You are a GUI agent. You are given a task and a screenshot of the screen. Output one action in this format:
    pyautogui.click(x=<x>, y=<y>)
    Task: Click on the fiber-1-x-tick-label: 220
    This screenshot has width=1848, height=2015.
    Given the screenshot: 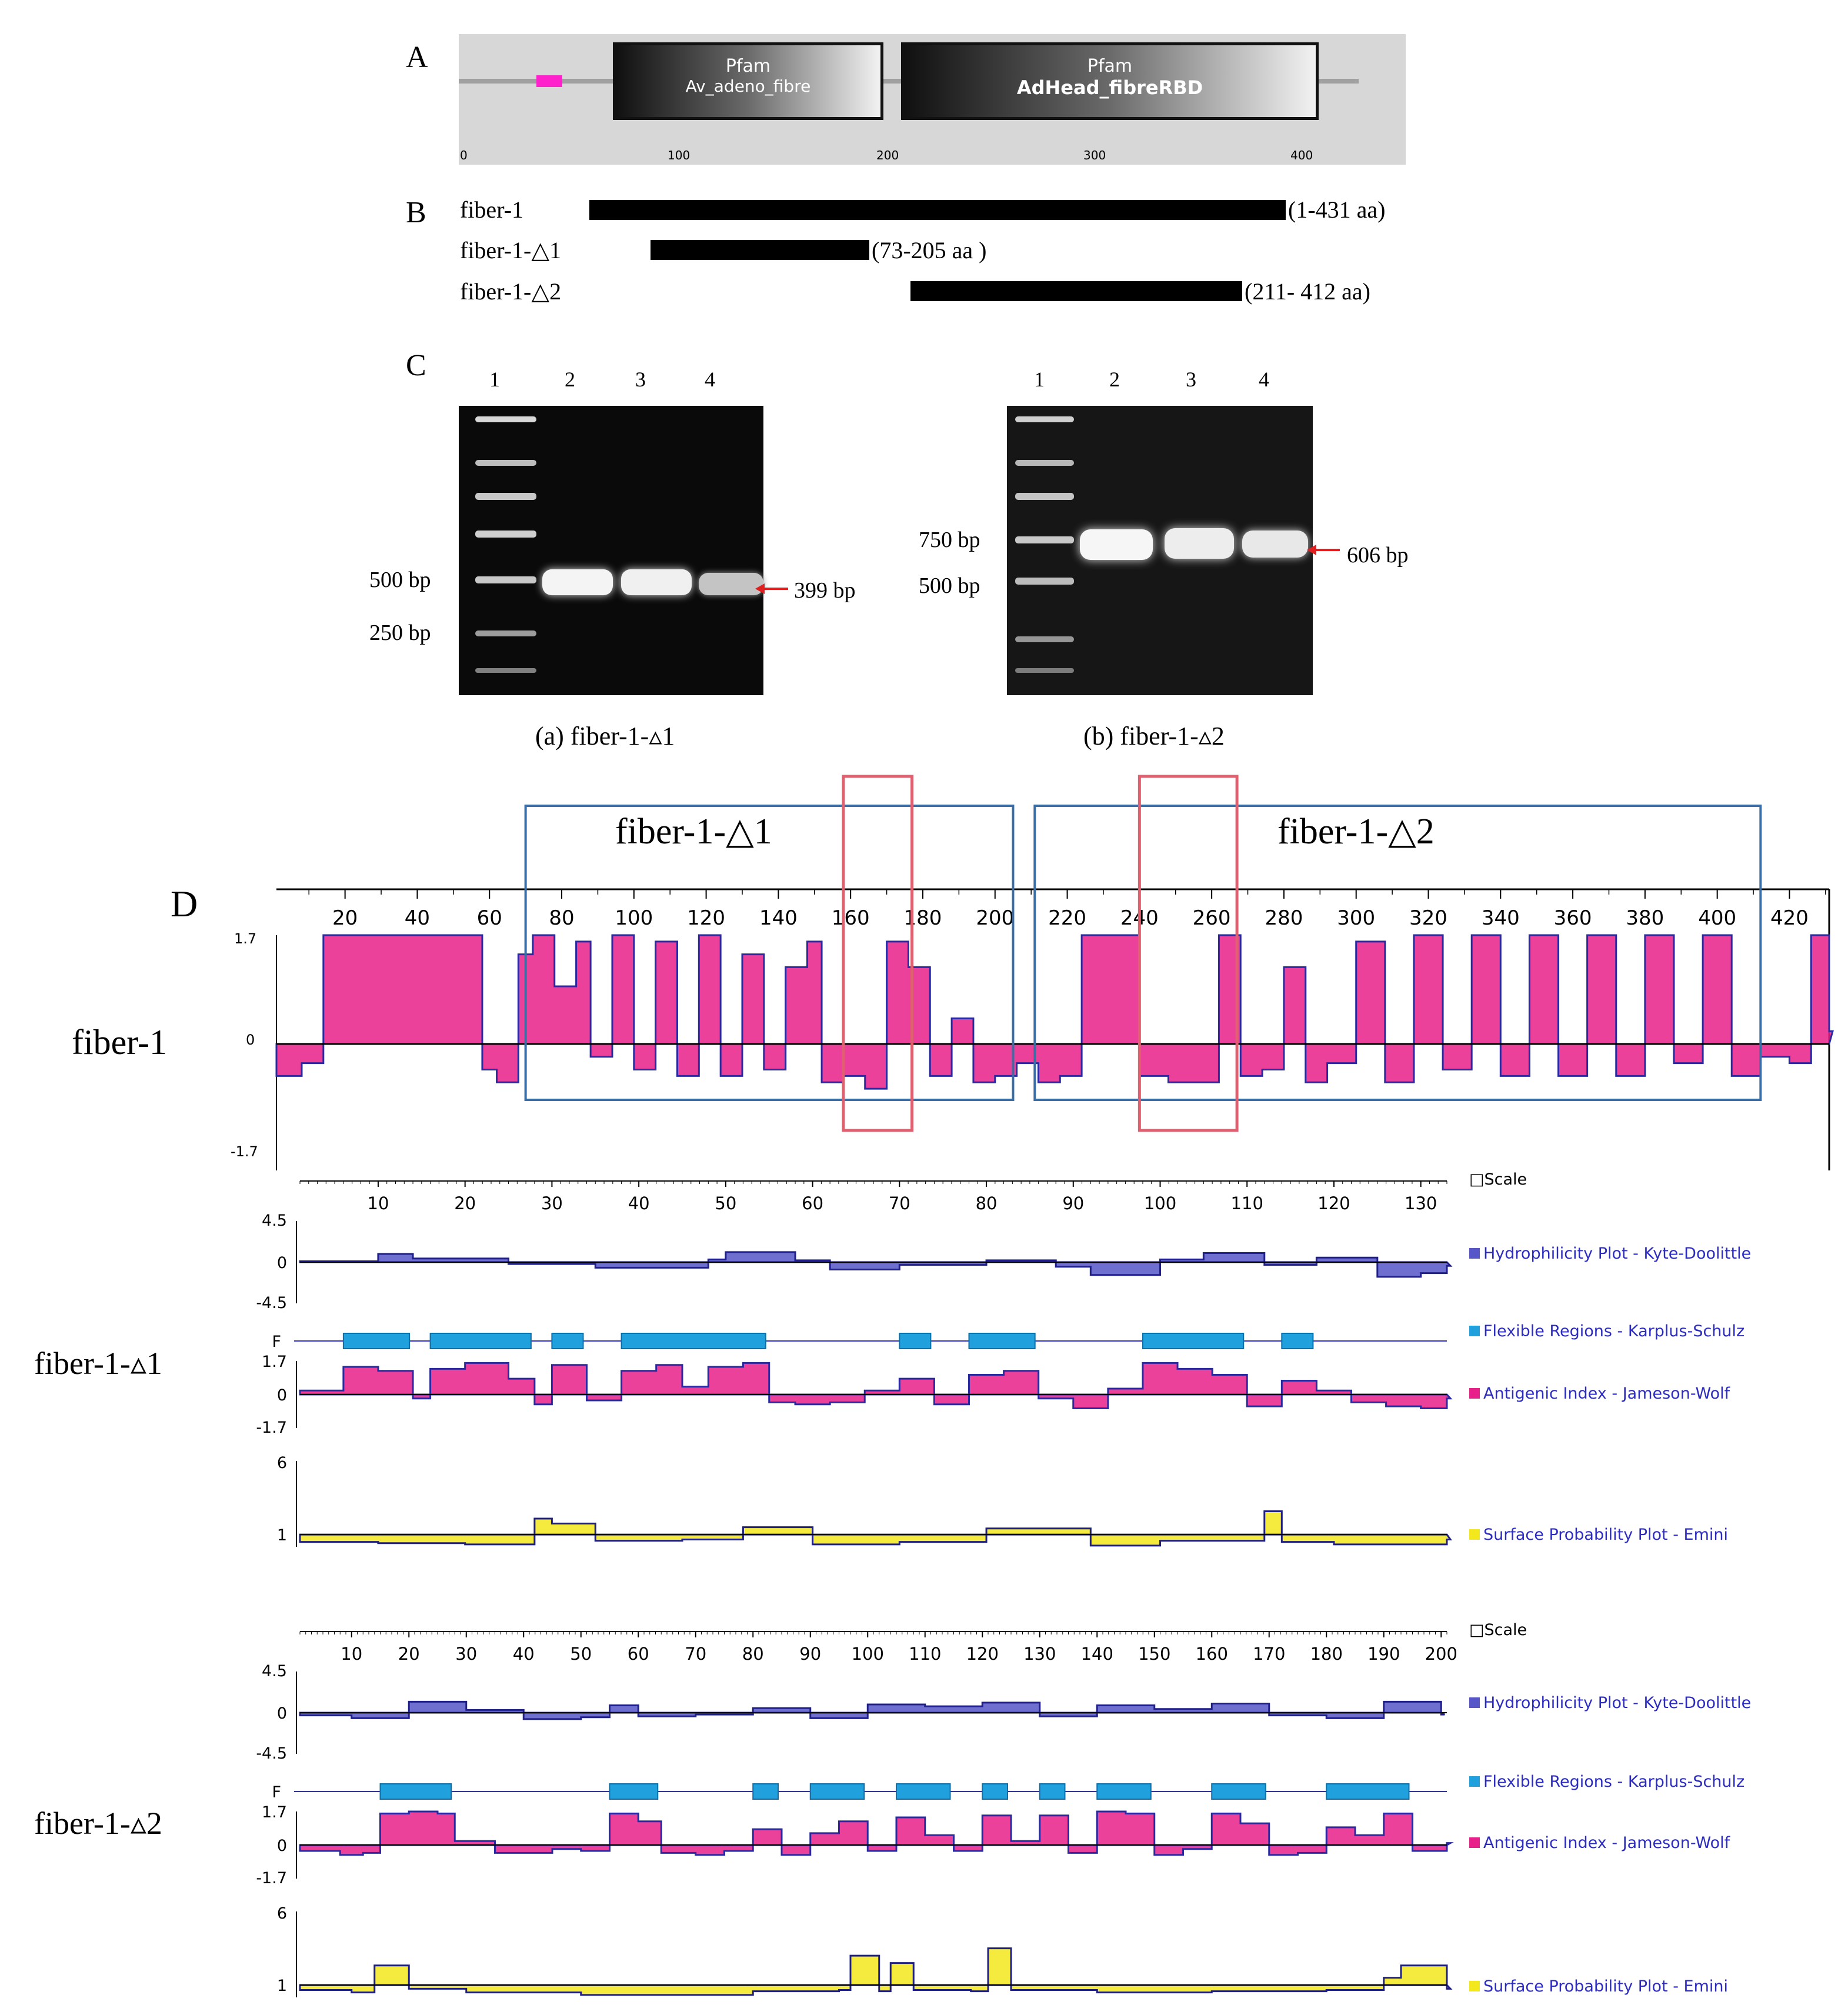 What is the action you would take?
    pyautogui.click(x=1067, y=918)
    